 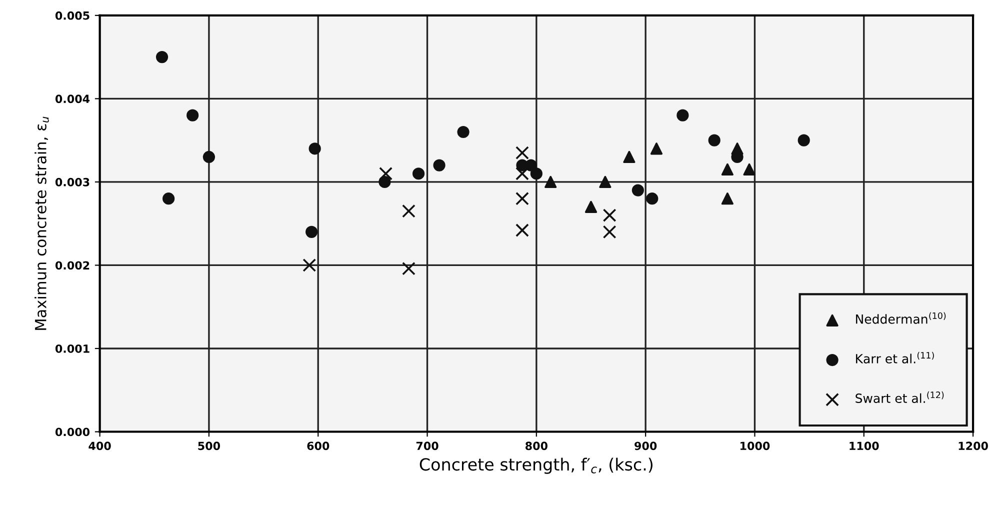 I want to click on y-axis-title: Maximun concrete strain, ε$_{u}$, so click(x=41, y=223).